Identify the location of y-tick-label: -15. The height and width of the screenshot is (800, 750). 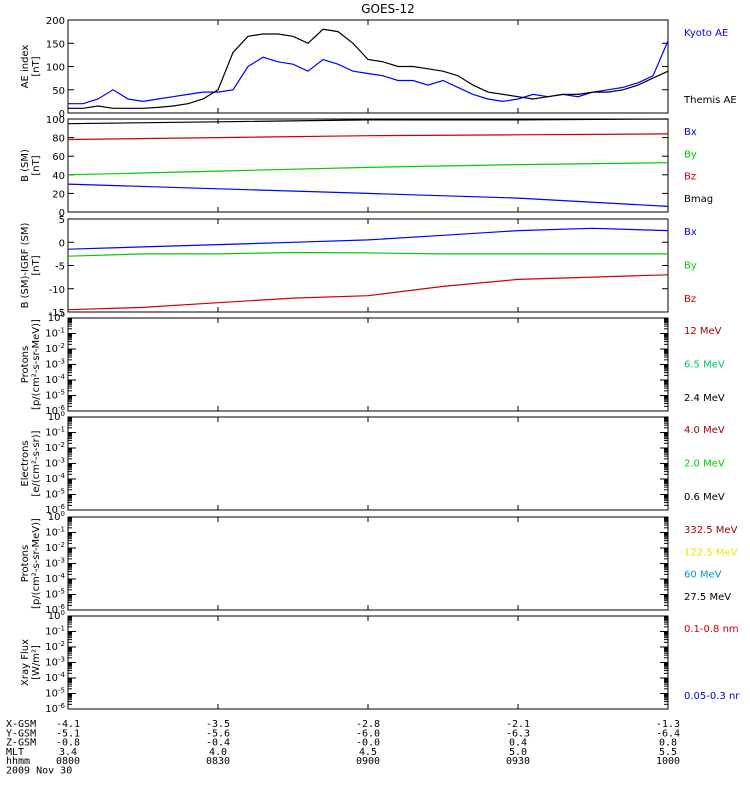
(57, 313).